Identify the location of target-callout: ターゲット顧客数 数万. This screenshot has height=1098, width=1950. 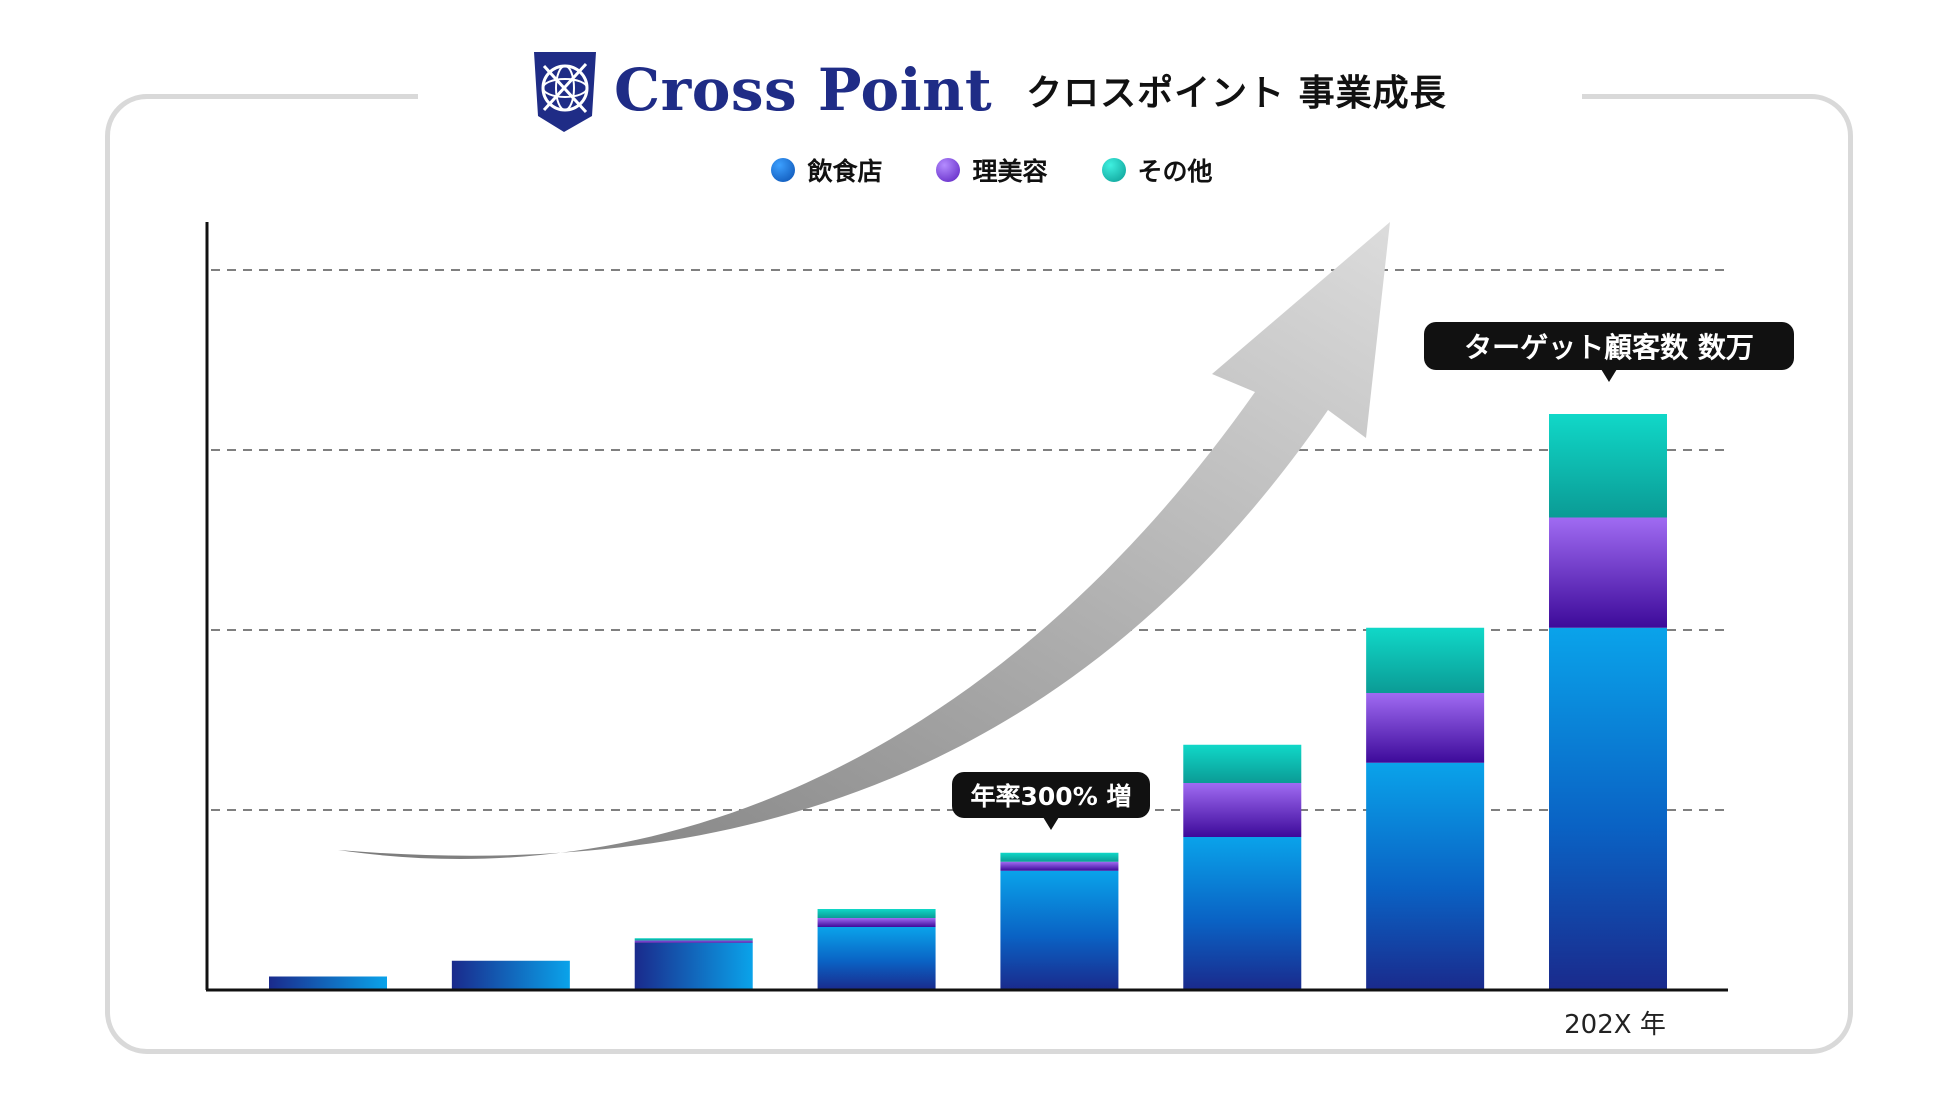
(1609, 352).